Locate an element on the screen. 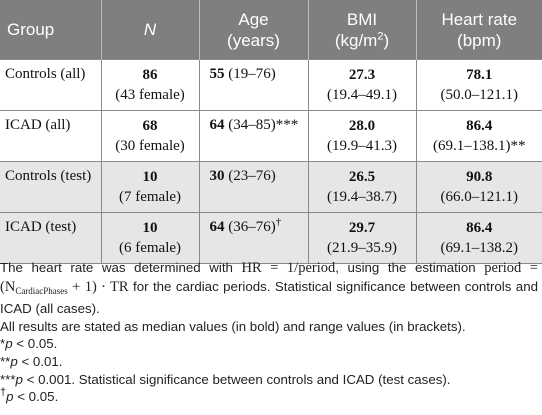 This screenshot has width=542, height=415. header-age: Age (years) is located at coordinates (253, 30).